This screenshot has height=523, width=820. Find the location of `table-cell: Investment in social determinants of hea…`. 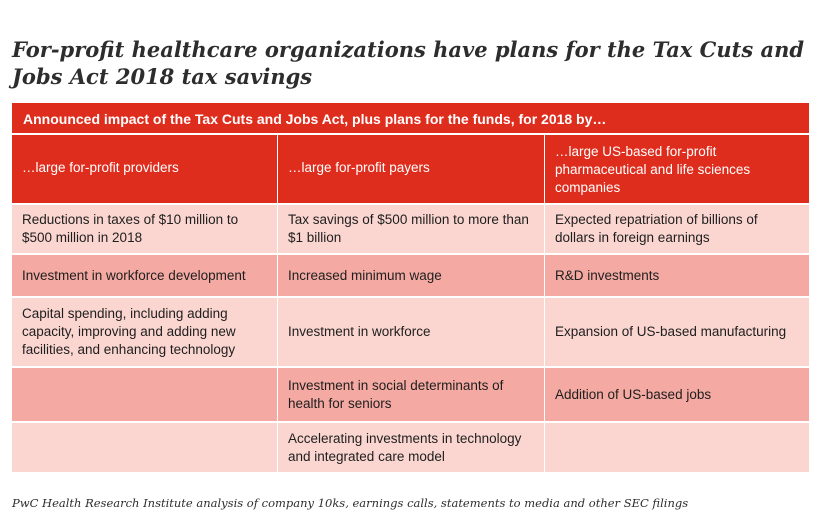

table-cell: Investment in social determinants of hea… is located at coordinates (411, 394).